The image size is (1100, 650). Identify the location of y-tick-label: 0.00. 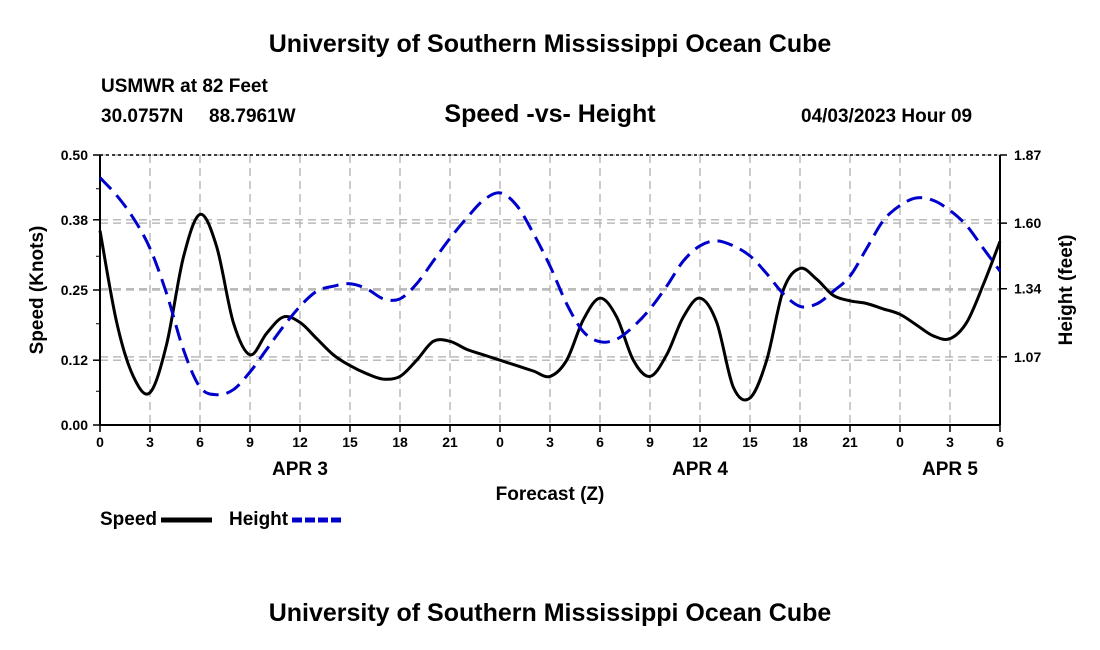
(74, 425).